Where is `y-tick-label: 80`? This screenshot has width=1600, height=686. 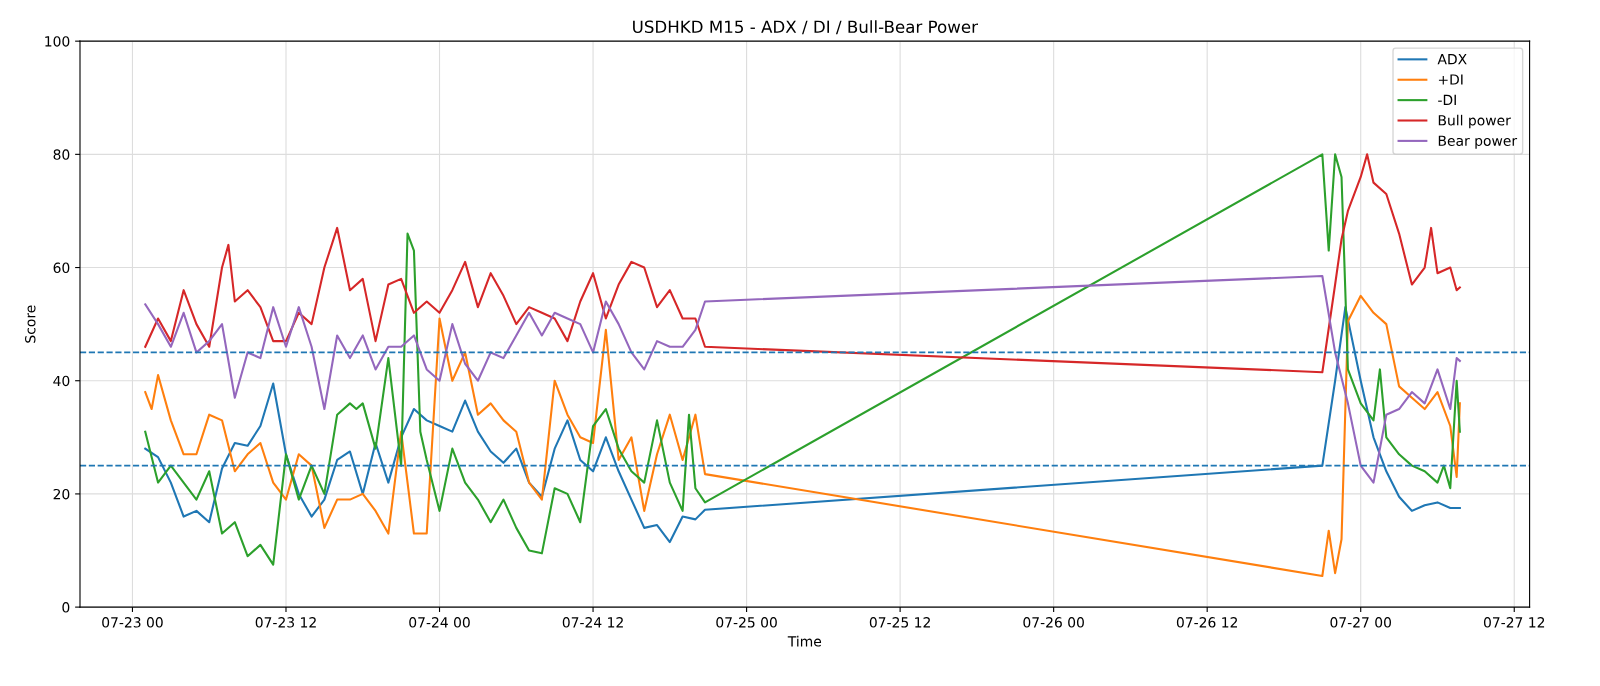 y-tick-label: 80 is located at coordinates (61, 154).